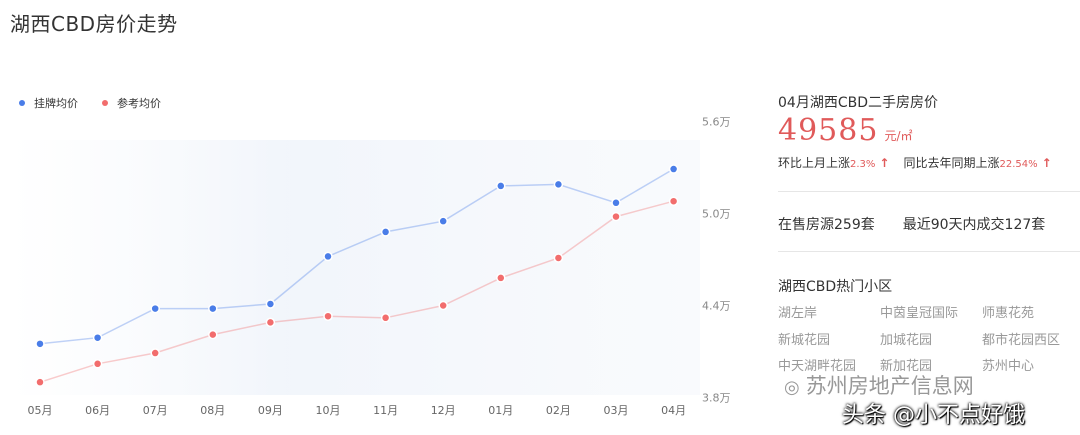 This screenshot has height=435, width=1080. Describe the element at coordinates (919, 313) in the screenshot. I see `community-link: 中茵皇冠国际` at that location.